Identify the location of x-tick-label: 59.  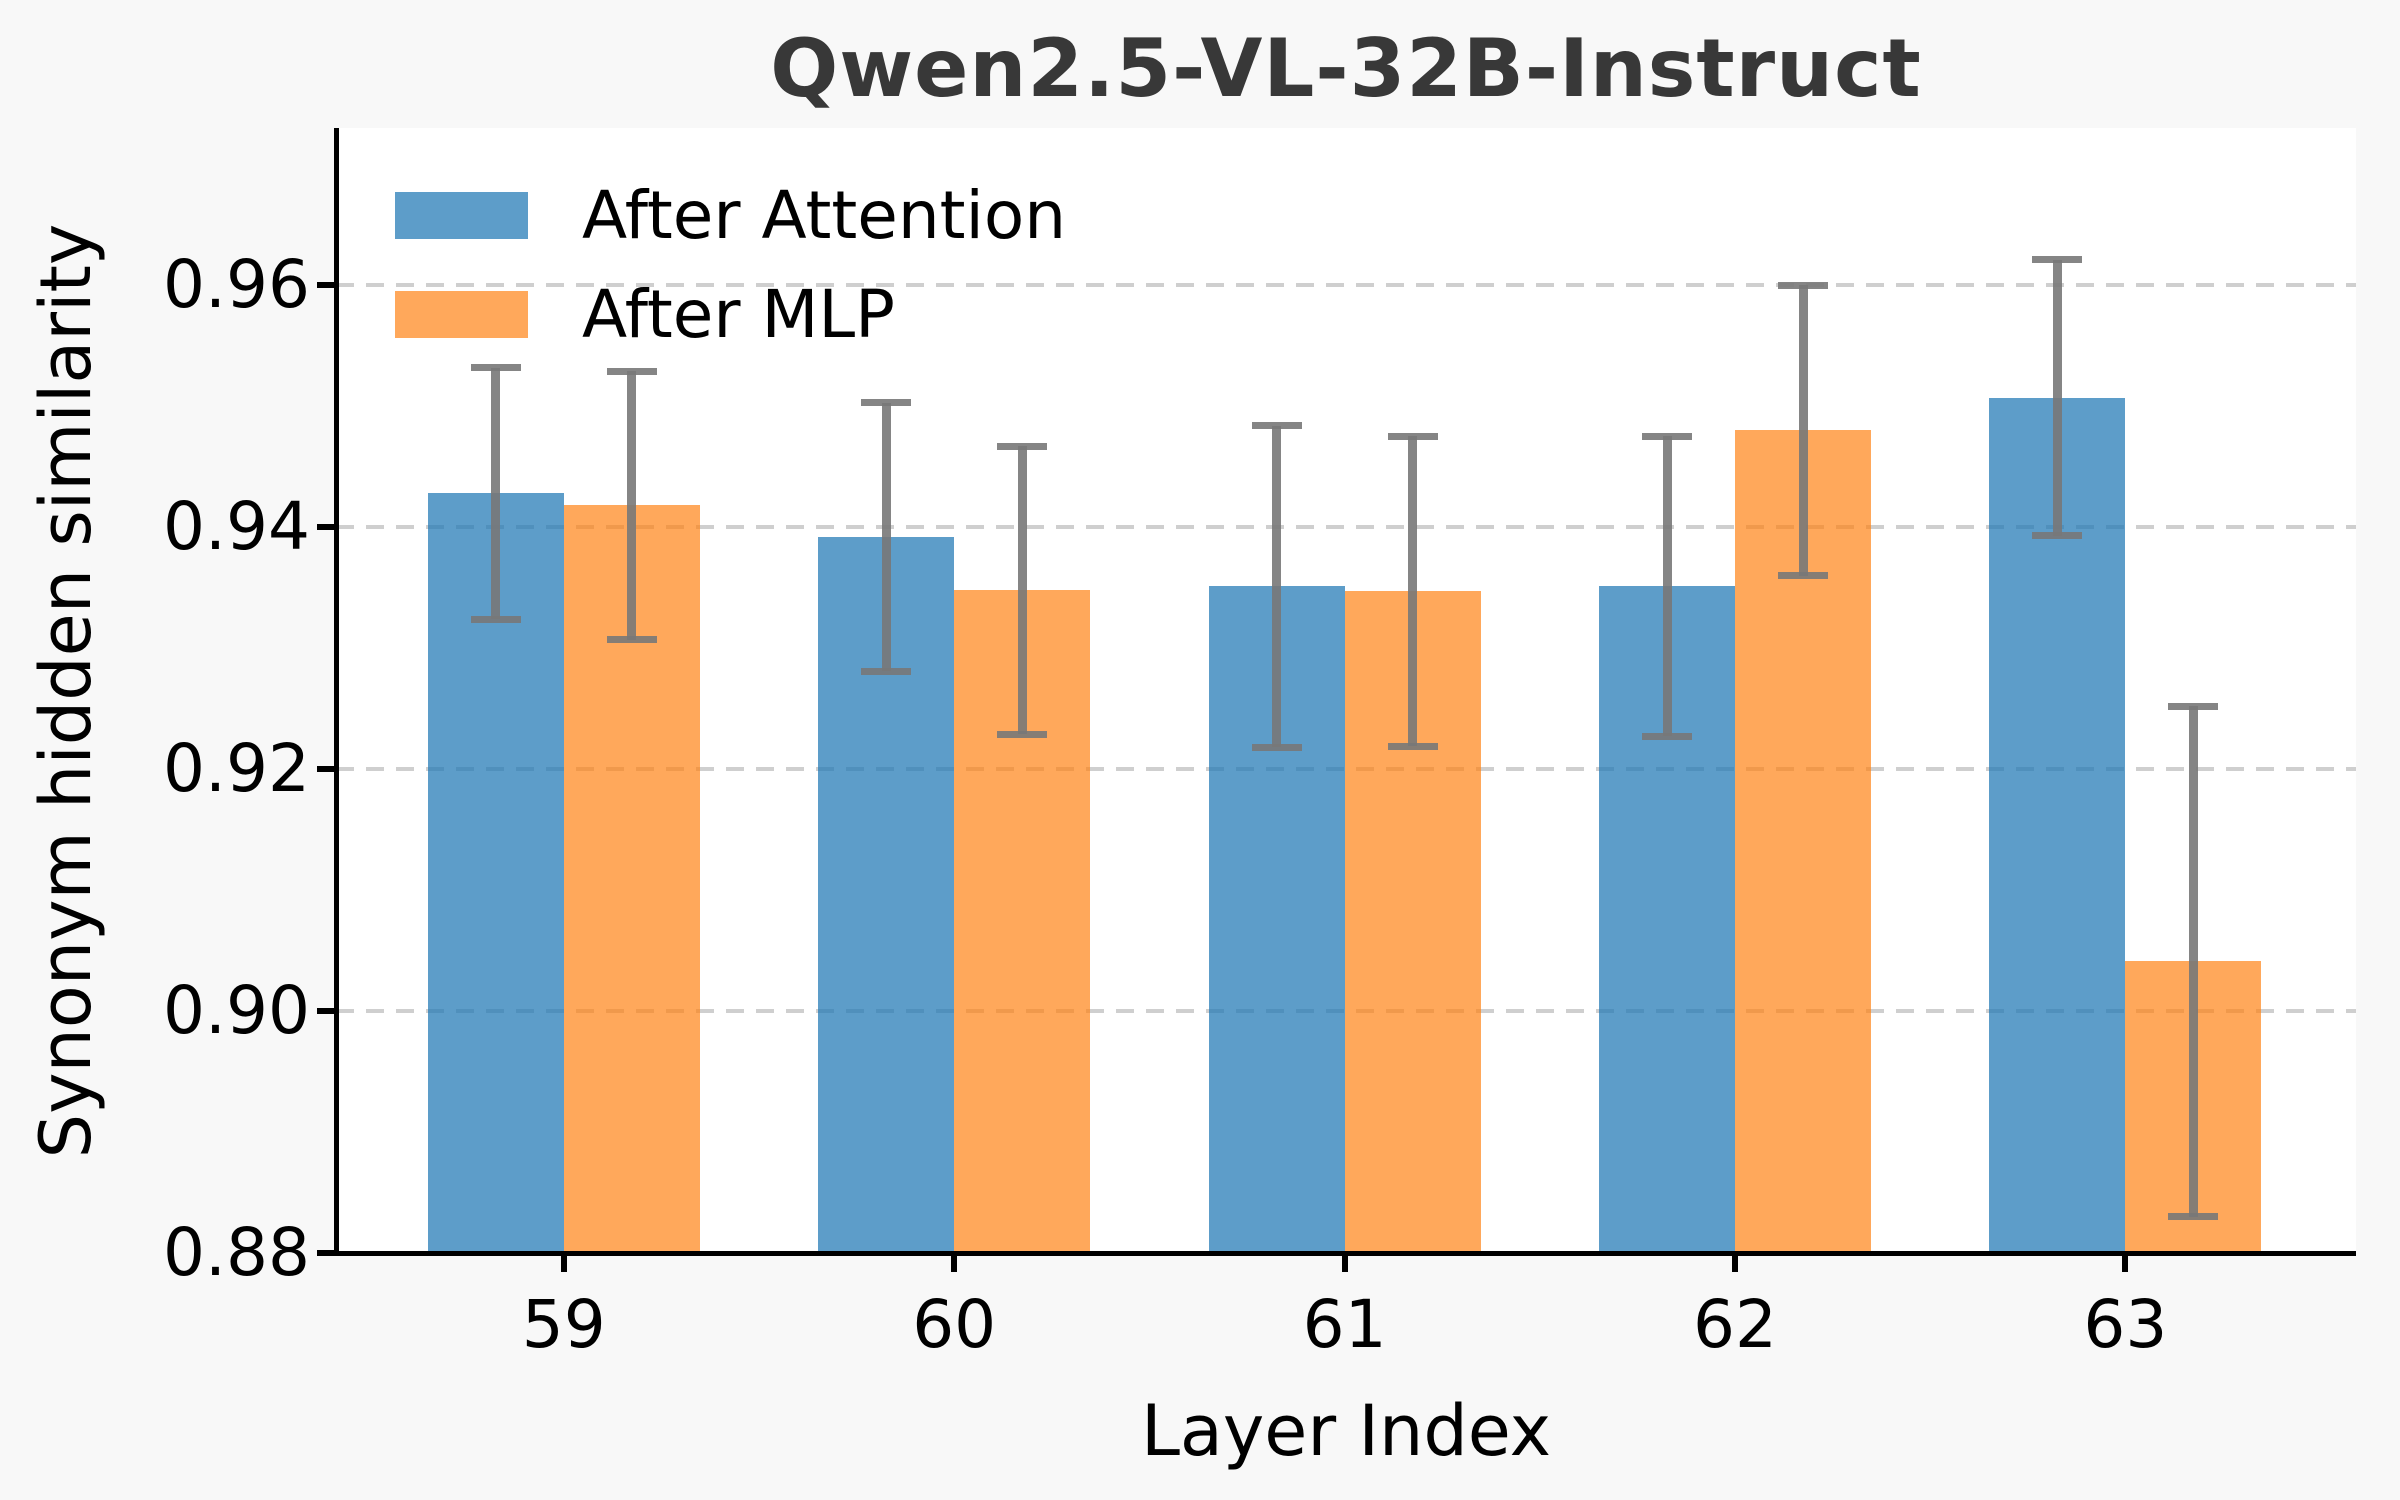
(563, 1324).